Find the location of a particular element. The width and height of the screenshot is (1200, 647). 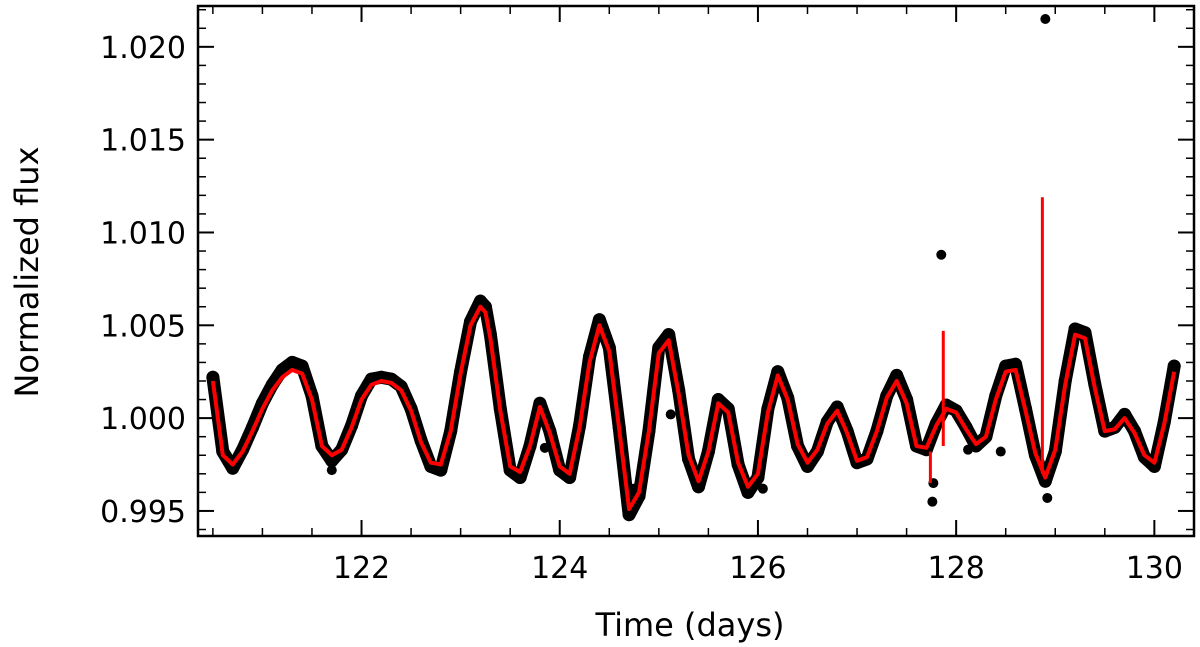

y-tick-label: 1.000 is located at coordinates (143, 419).